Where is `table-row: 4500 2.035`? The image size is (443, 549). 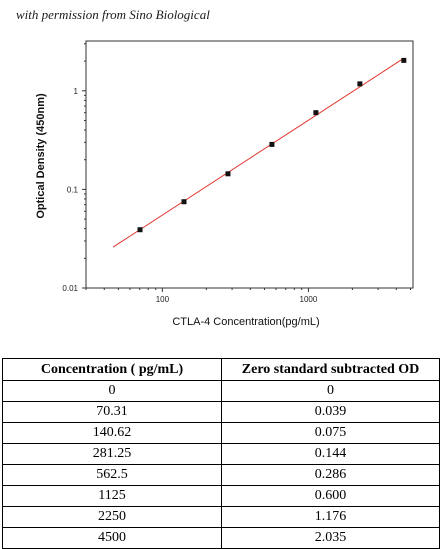 table-row: 4500 2.035 is located at coordinates (221, 538).